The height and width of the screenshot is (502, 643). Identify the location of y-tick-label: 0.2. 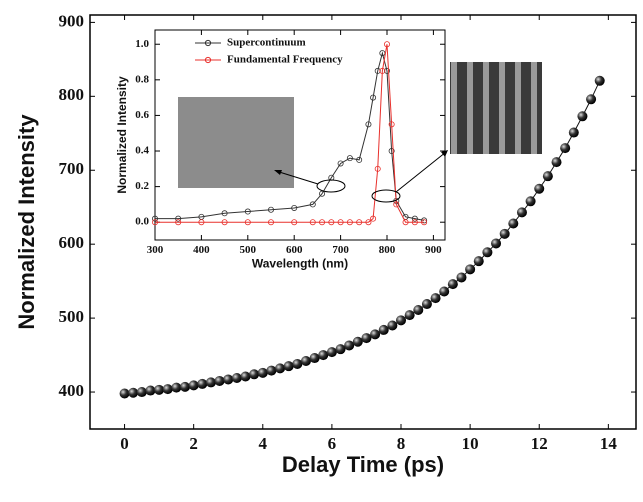
(142, 186).